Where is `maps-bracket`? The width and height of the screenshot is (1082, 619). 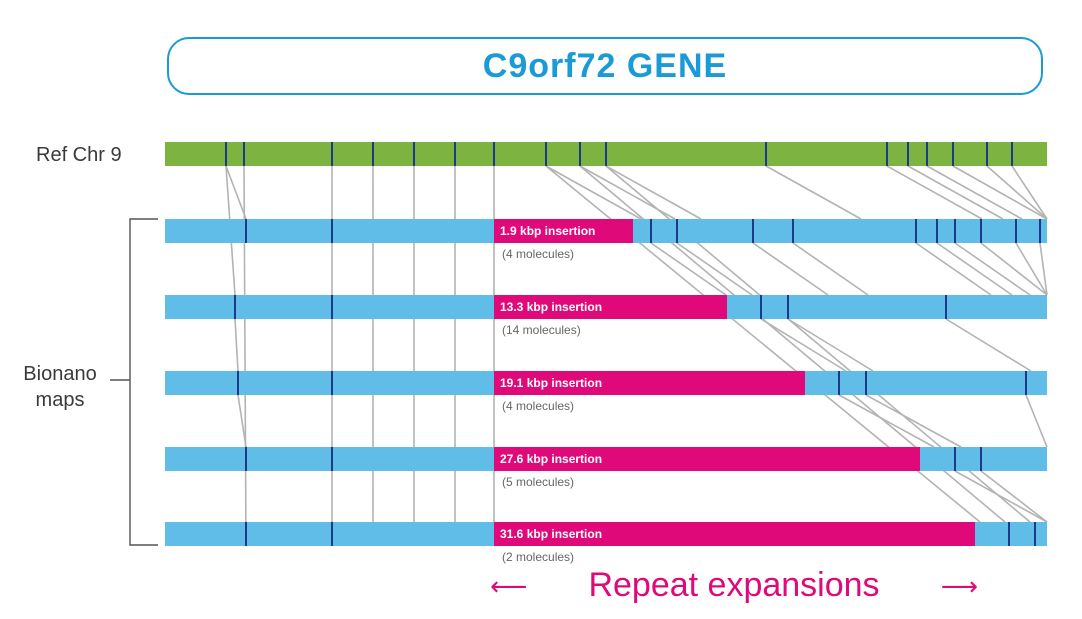
maps-bracket is located at coordinates (134, 382).